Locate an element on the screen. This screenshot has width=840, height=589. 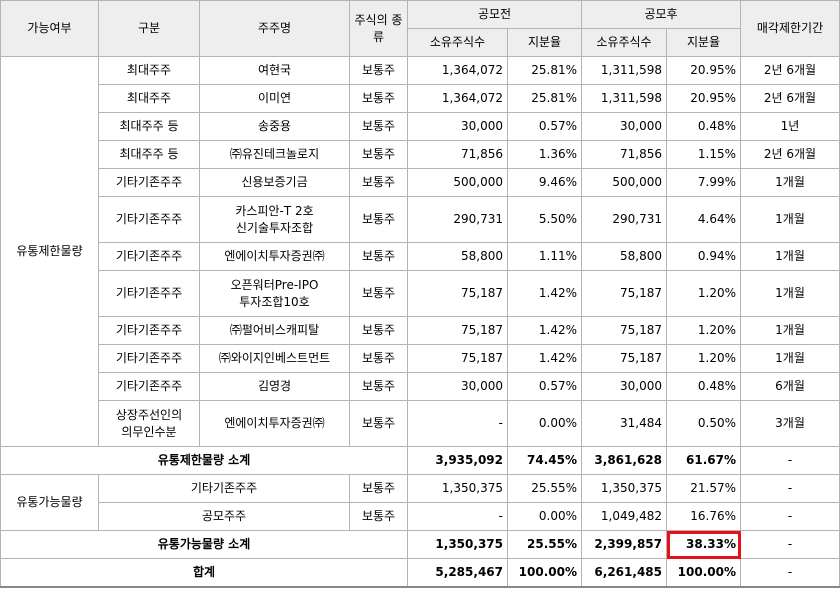
row-post-shares: 58,800 is located at coordinates (624, 256).